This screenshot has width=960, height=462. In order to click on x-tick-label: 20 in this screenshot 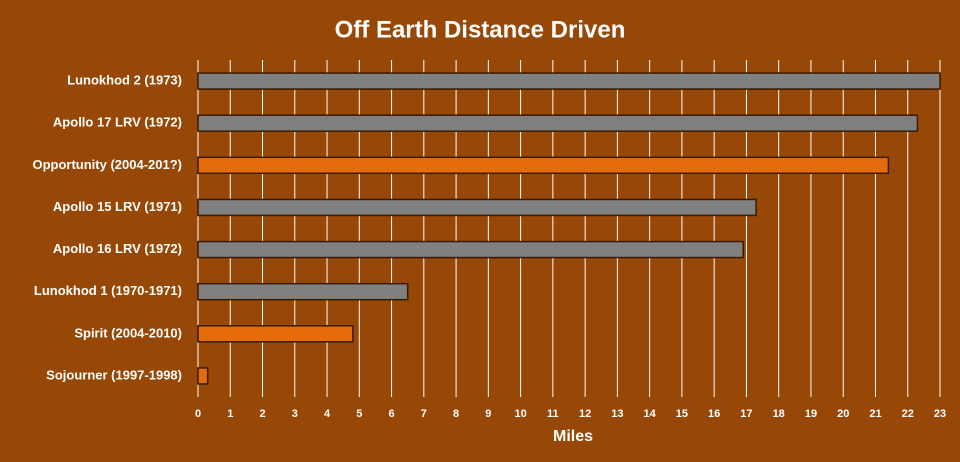, I will do `click(843, 414)`.